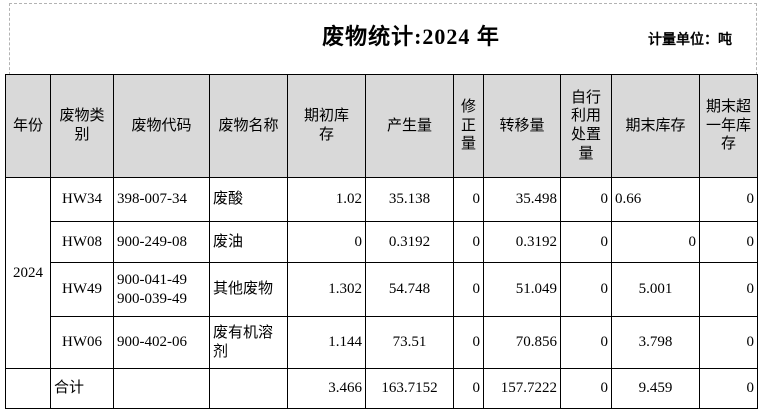 Image resolution: width=762 pixels, height=418 pixels. What do you see at coordinates (655, 388) in the screenshot?
I see `cell-closing-stock: 9.459` at bounding box center [655, 388].